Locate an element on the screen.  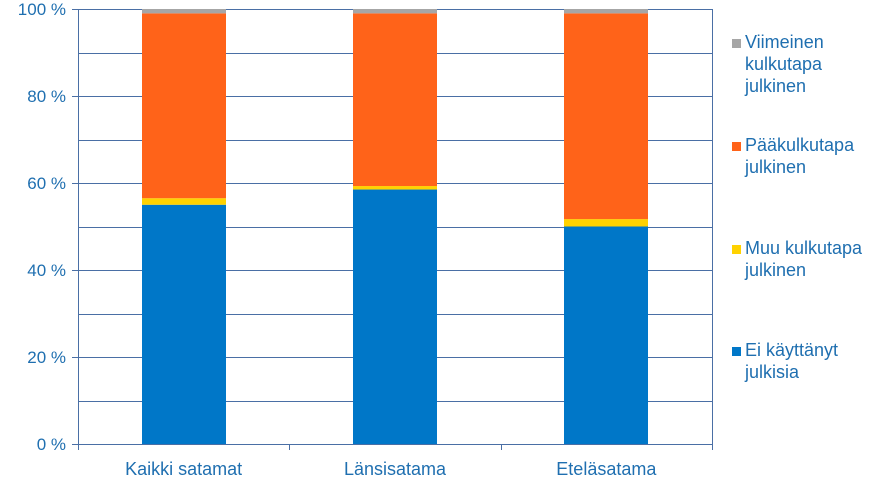
x-category-label: Kaikki satamat is located at coordinates (183, 469).